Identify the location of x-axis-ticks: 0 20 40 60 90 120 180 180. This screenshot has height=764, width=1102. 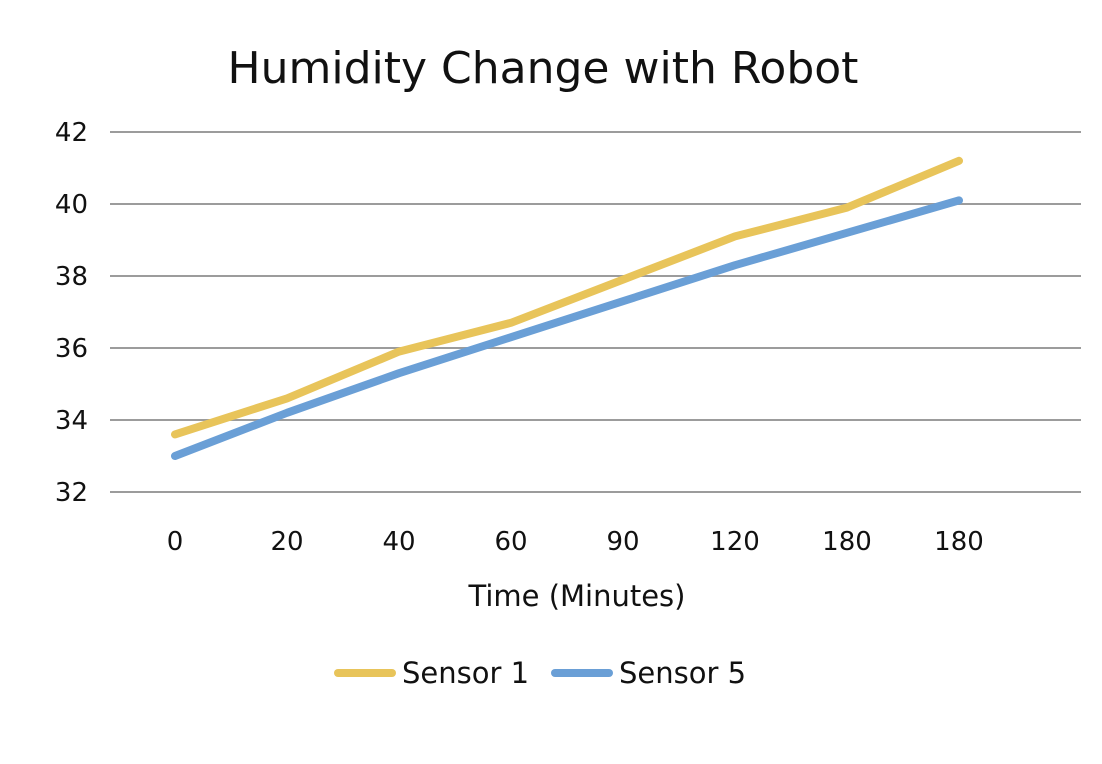
(575, 542).